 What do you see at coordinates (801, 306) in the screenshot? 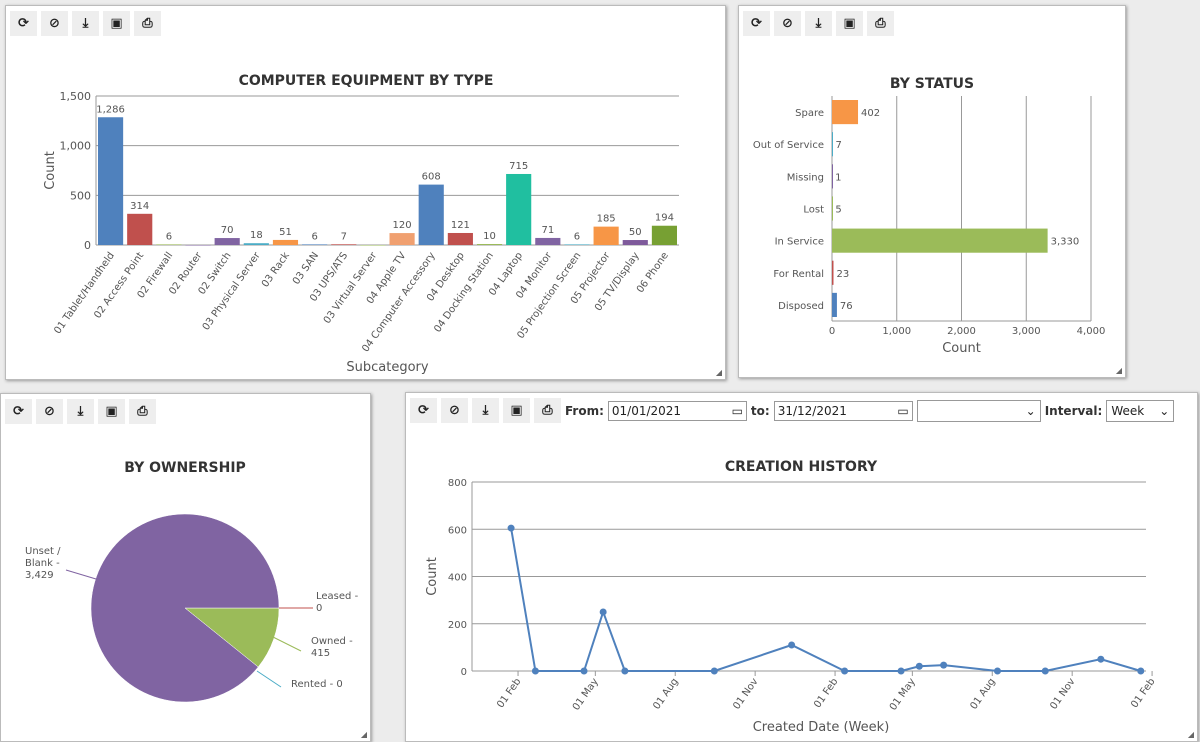
I see `y-tick-label: Disposed` at bounding box center [801, 306].